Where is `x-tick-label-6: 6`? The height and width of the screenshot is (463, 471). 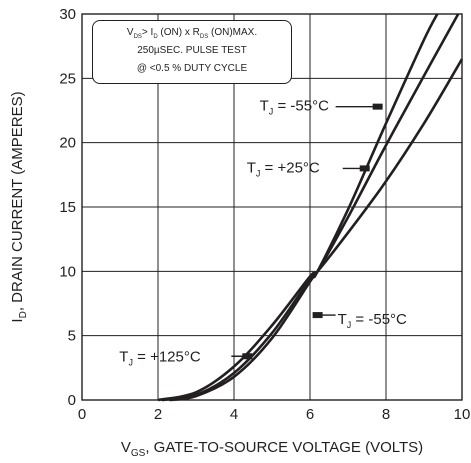 x-tick-label-6: 6 is located at coordinates (310, 414).